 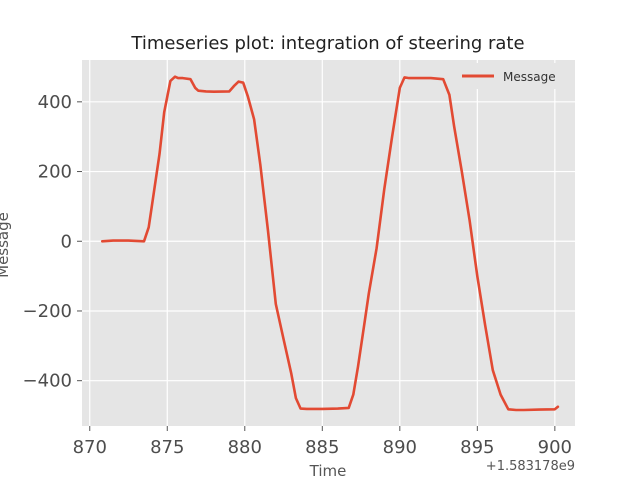 I want to click on y-tick-label: 200, so click(x=55, y=172).